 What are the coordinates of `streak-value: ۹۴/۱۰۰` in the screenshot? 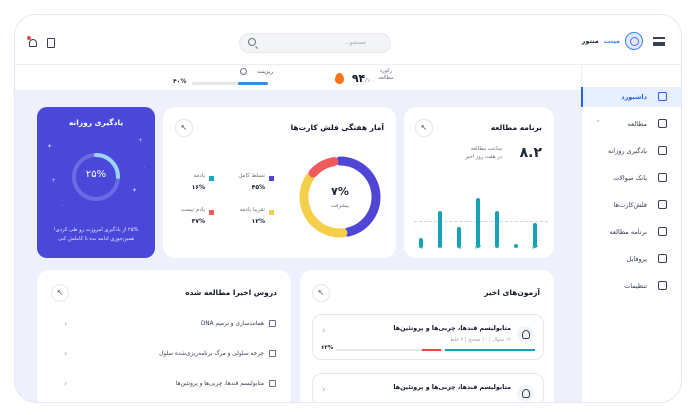 It's located at (363, 78).